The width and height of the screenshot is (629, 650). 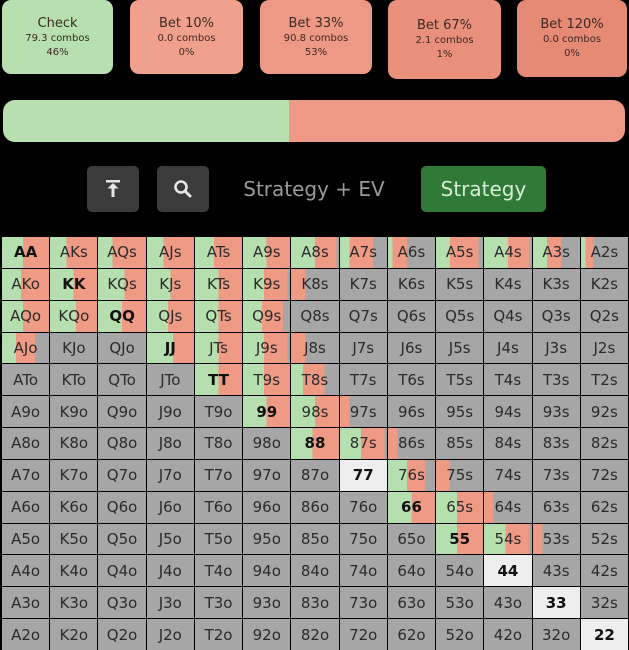 I want to click on hand-cell: 63o, so click(x=411, y=603).